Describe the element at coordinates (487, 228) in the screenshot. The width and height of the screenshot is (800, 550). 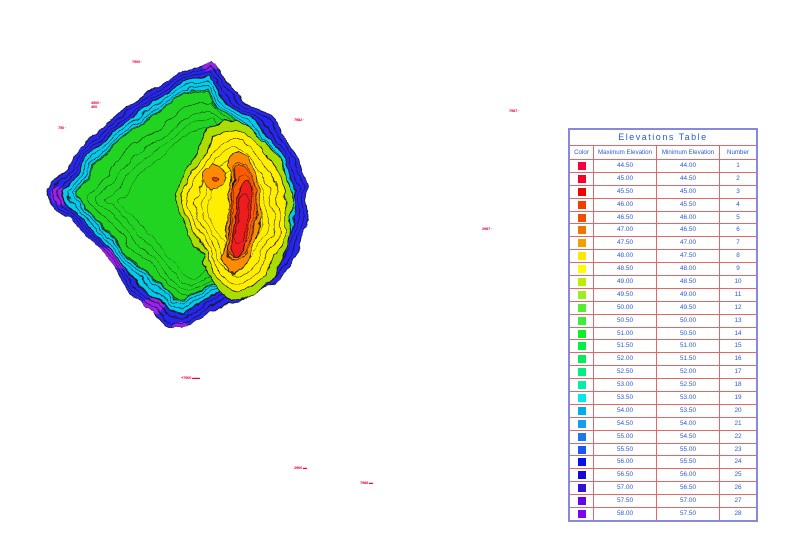
I see `spot-elevation-label: 2987 ·` at that location.